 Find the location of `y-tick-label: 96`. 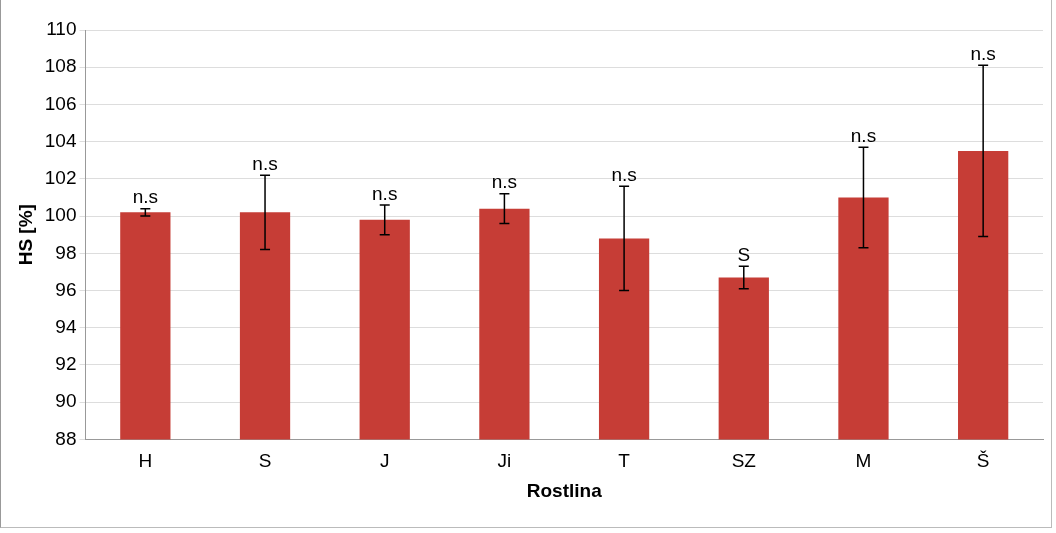

y-tick-label: 96 is located at coordinates (66, 289).